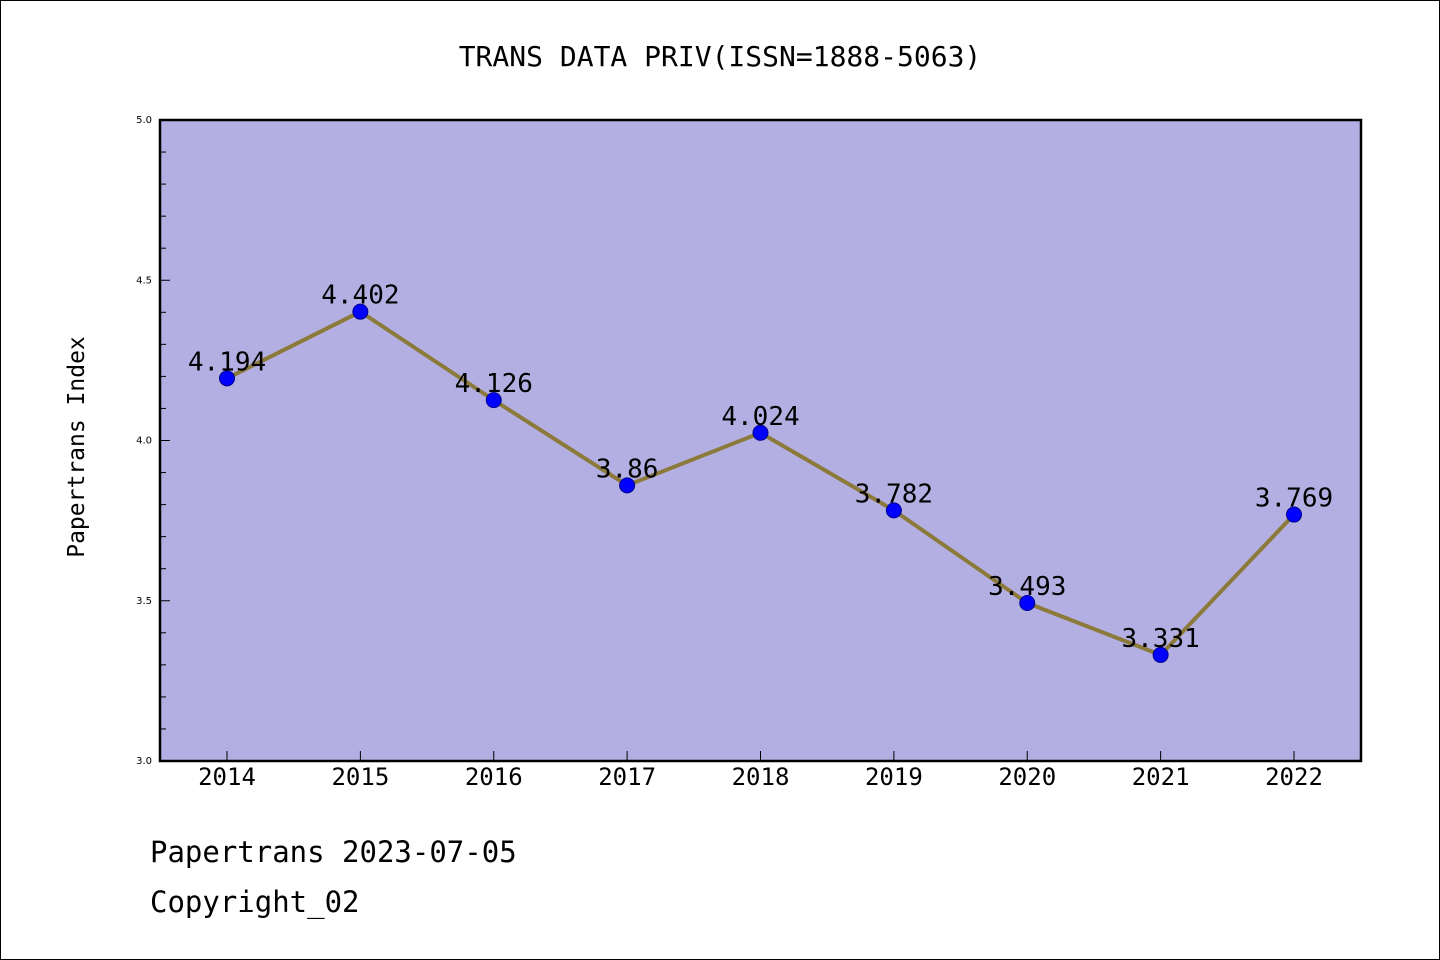 The image size is (1440, 960). Describe the element at coordinates (627, 777) in the screenshot. I see `x-tick-label: 2017` at that location.